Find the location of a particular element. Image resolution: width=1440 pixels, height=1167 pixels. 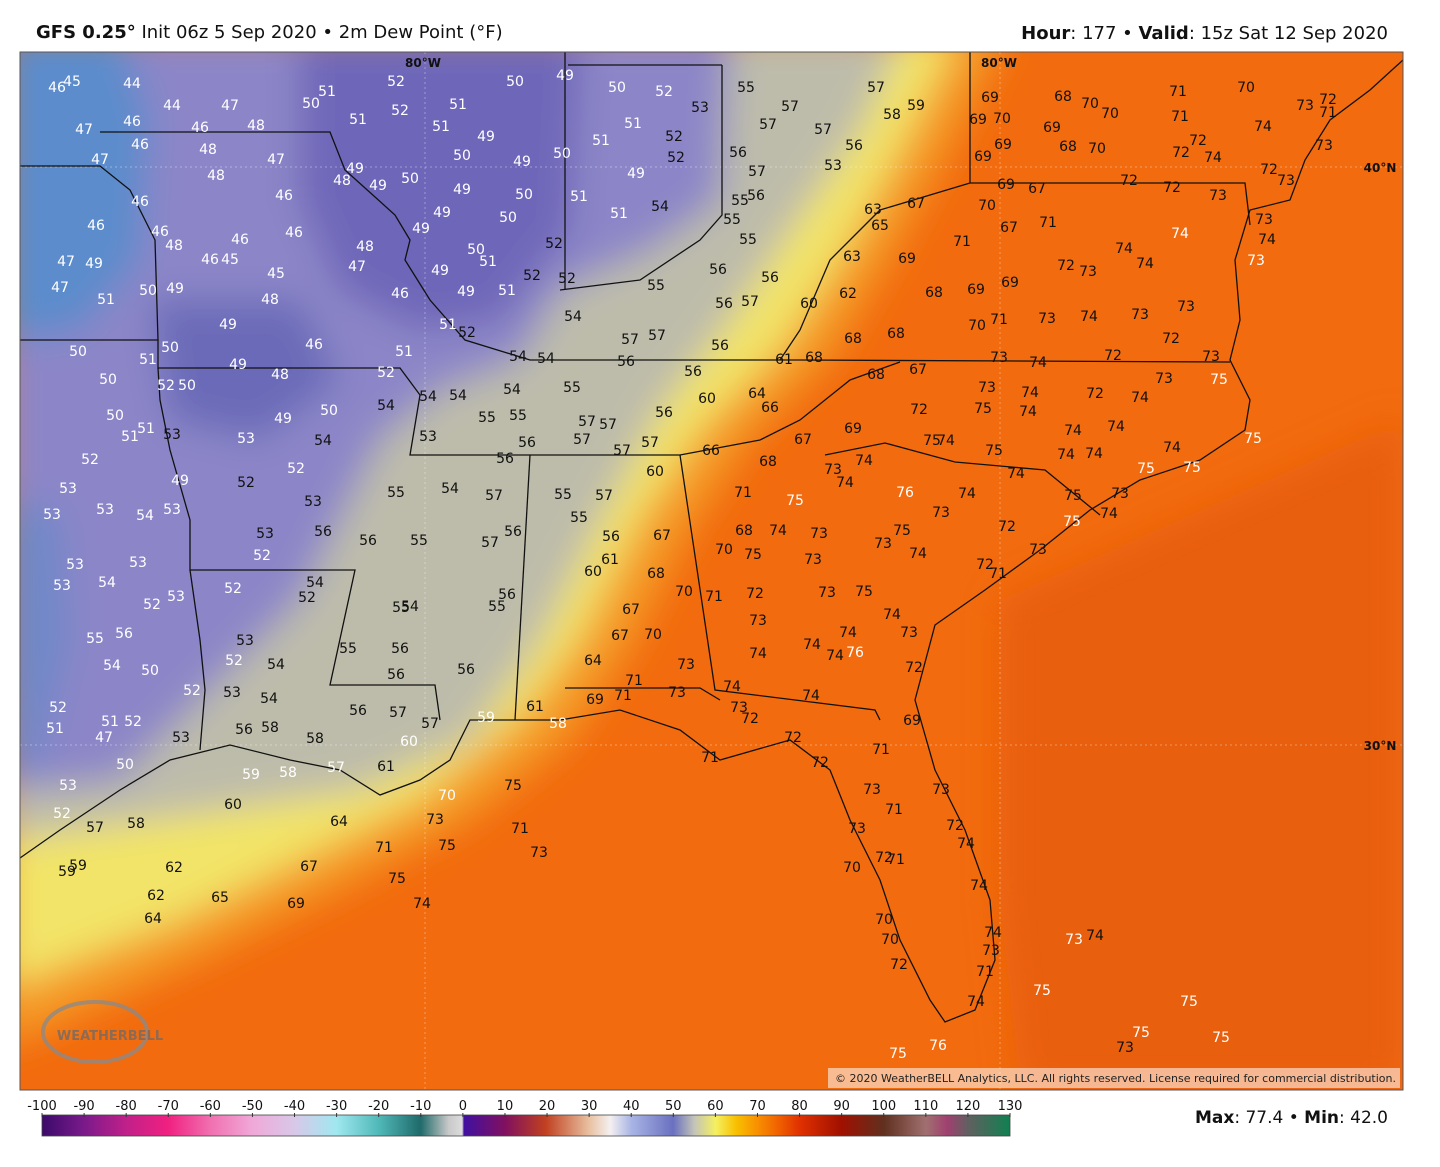

colorbar-tick-label: -90 is located at coordinates (83, 1106).